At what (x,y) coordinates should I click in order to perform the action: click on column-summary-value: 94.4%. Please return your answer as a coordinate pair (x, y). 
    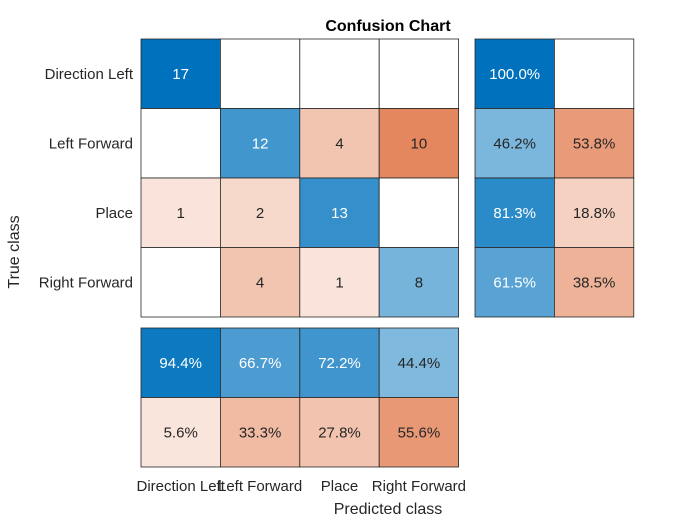
    Looking at the image, I should click on (180, 363).